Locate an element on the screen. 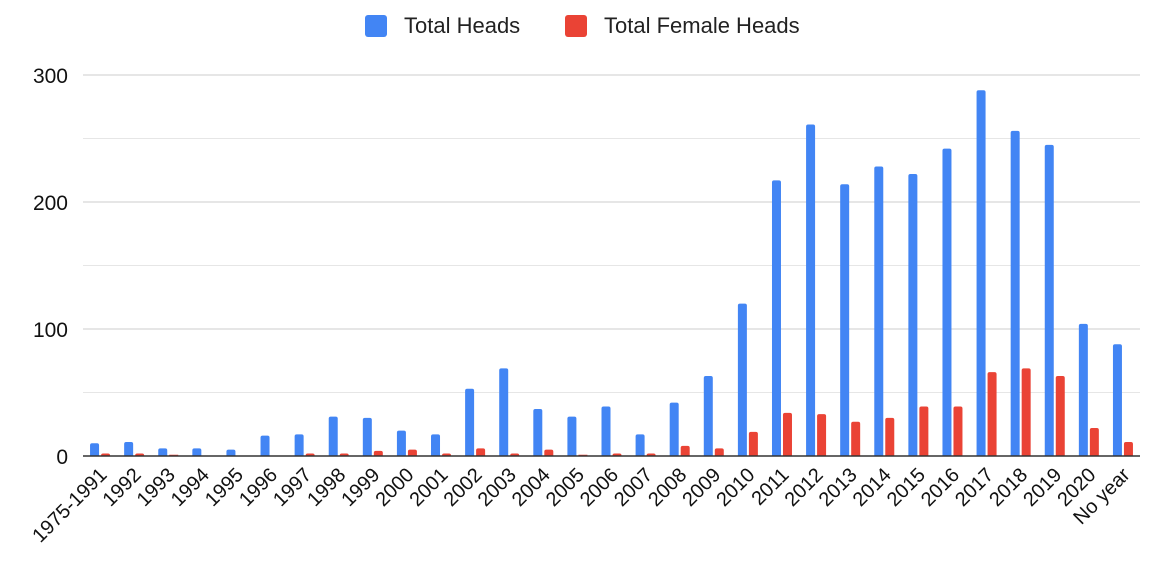 Image resolution: width=1173 pixels, height=568 pixels. x-tick-label: 1996 is located at coordinates (258, 487).